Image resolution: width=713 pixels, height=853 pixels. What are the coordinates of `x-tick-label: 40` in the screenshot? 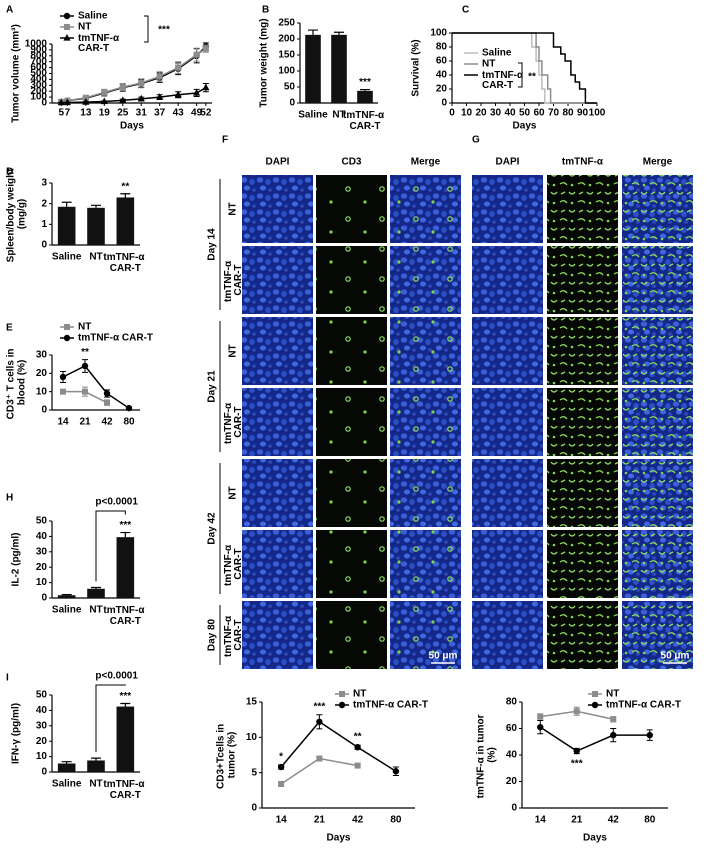 It's located at (510, 113).